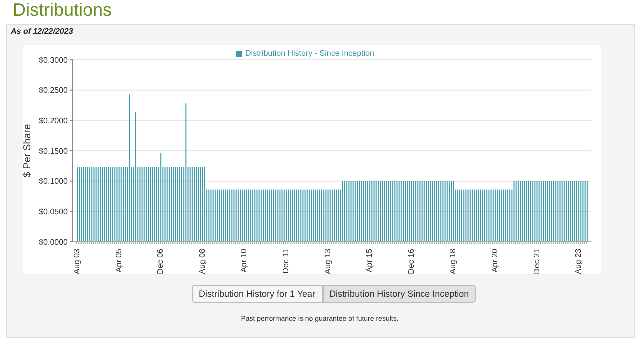 The image size is (640, 342). What do you see at coordinates (28, 151) in the screenshot?
I see `y-axis-title: $ Per Share` at bounding box center [28, 151].